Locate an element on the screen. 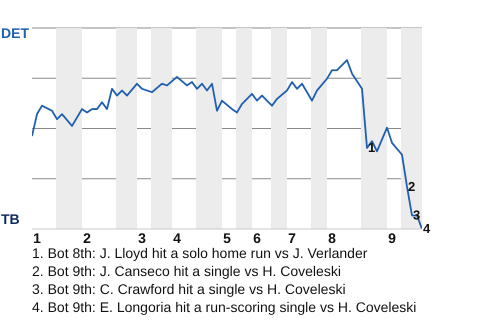 The height and width of the screenshot is (320, 480). text: 4. Bot 9th: E. Longoria hit a run-scoring single vs H. Coveleski is located at coordinates (224, 307).